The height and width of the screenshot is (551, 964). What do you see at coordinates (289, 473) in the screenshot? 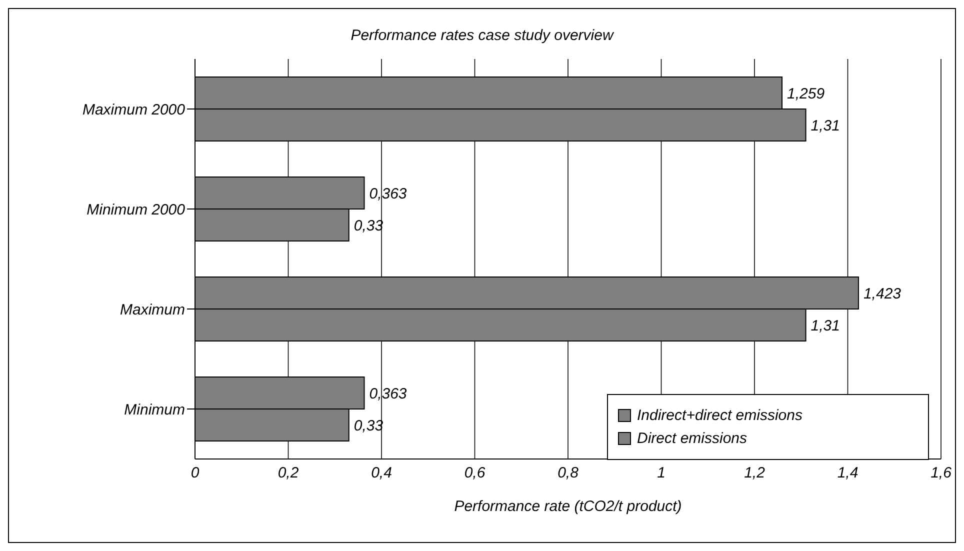
I see `x-tick-label: 0,2` at bounding box center [289, 473].